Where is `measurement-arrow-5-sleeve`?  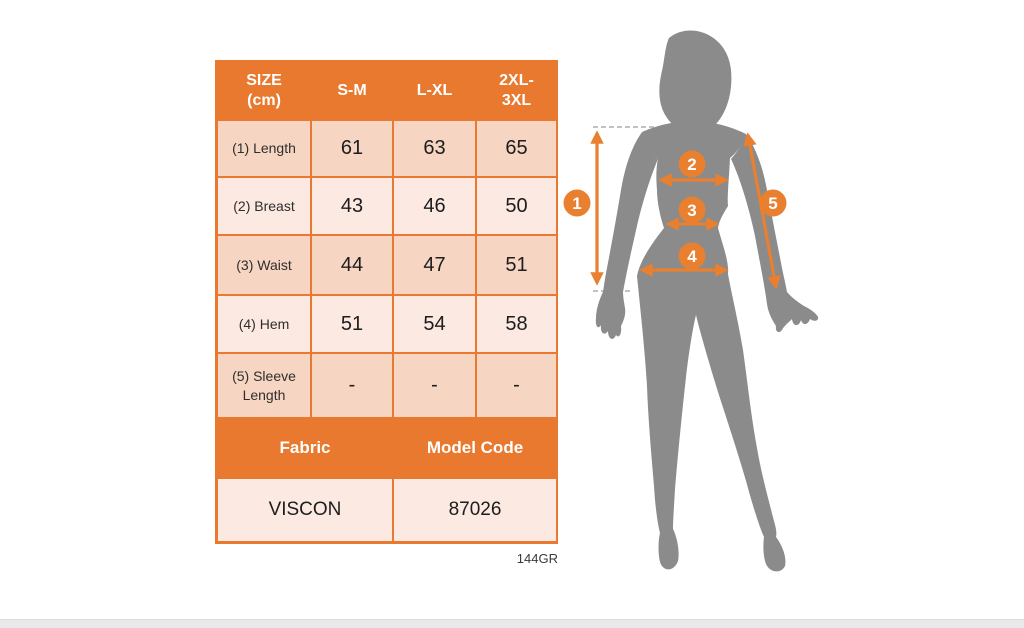 measurement-arrow-5-sleeve is located at coordinates (762, 211).